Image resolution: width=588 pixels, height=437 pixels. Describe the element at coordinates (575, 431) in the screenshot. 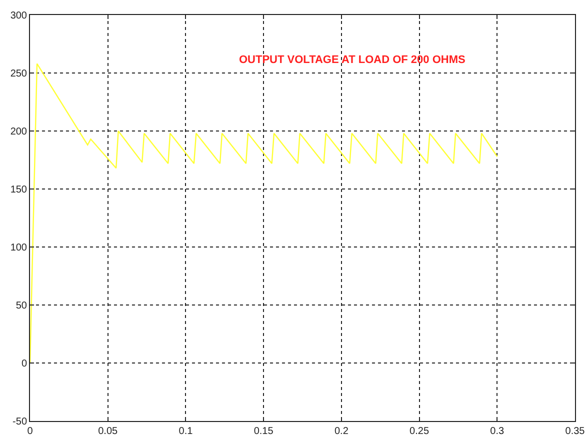

I see `x-tick-label: 0.35` at that location.